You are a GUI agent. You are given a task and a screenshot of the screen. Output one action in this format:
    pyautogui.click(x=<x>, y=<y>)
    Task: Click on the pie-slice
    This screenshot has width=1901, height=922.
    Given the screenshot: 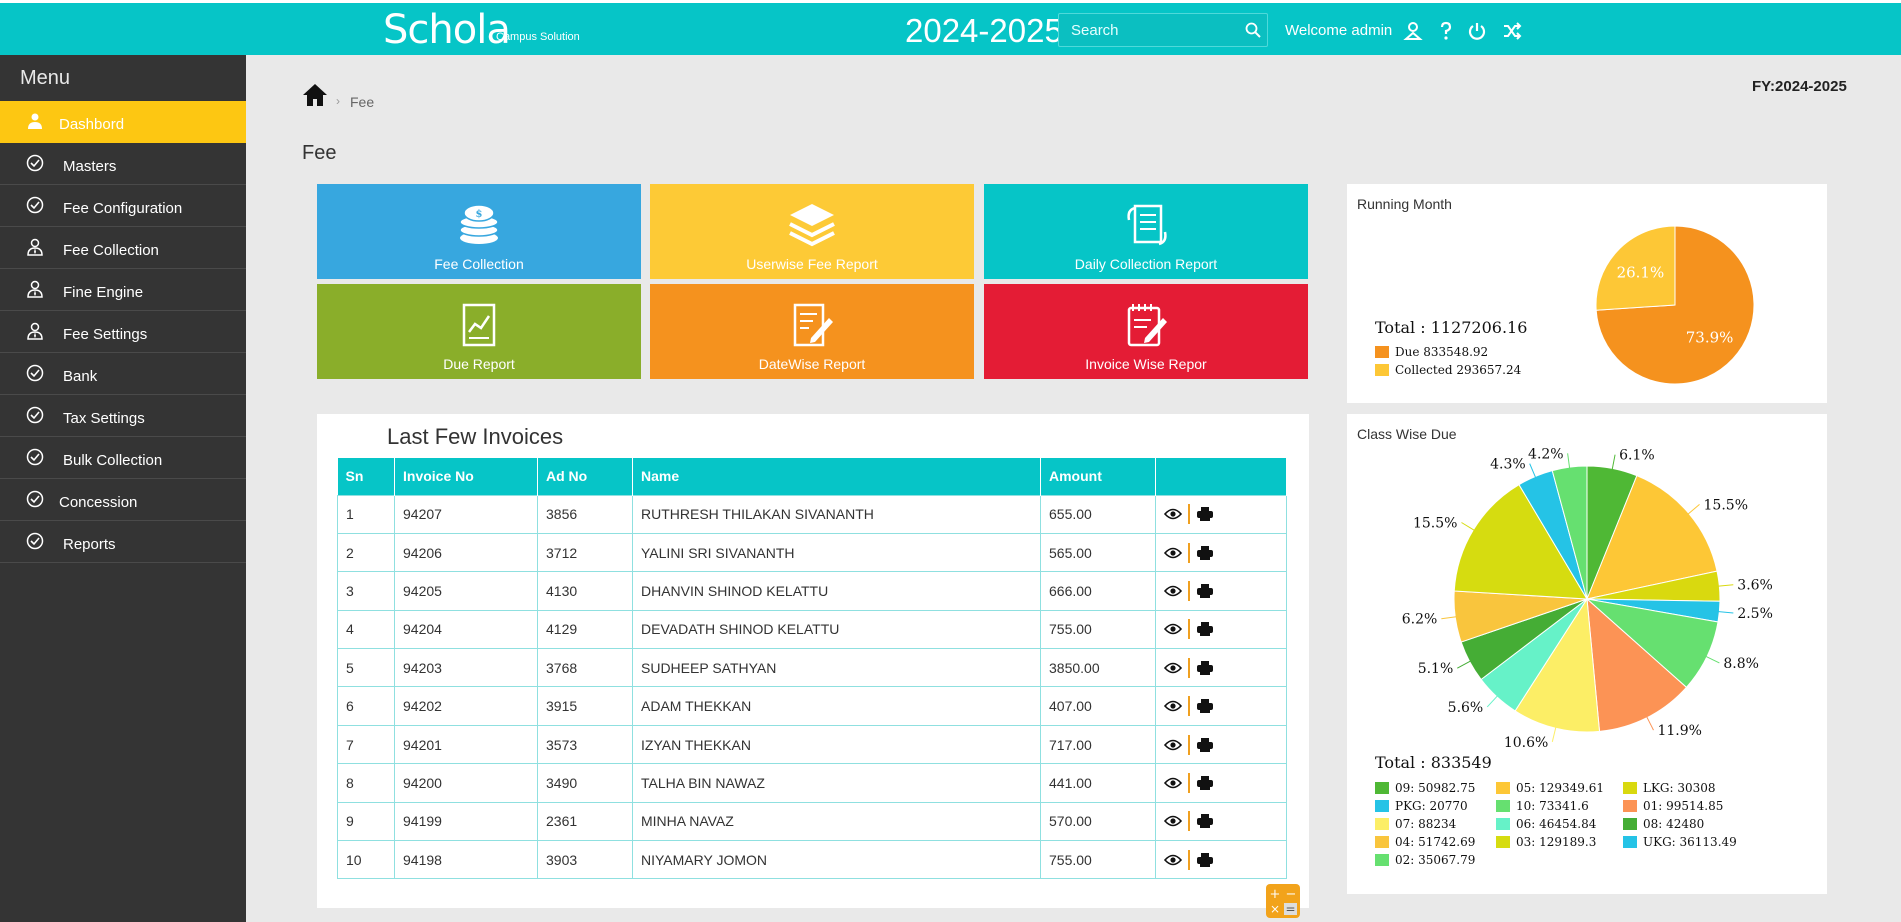 What is the action you would take?
    pyautogui.click(x=1635, y=268)
    